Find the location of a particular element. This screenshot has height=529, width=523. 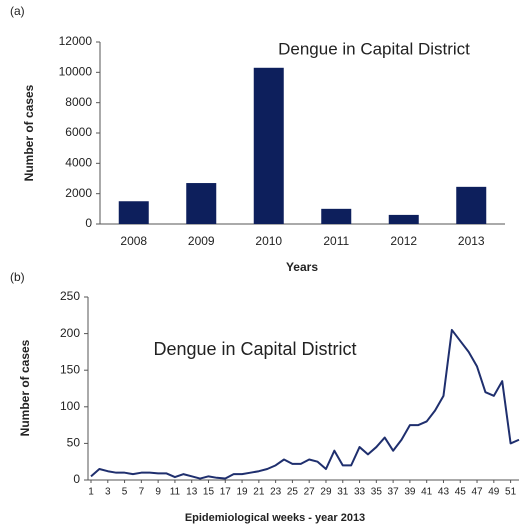

x-tick-label: 2013 is located at coordinates (471, 241).